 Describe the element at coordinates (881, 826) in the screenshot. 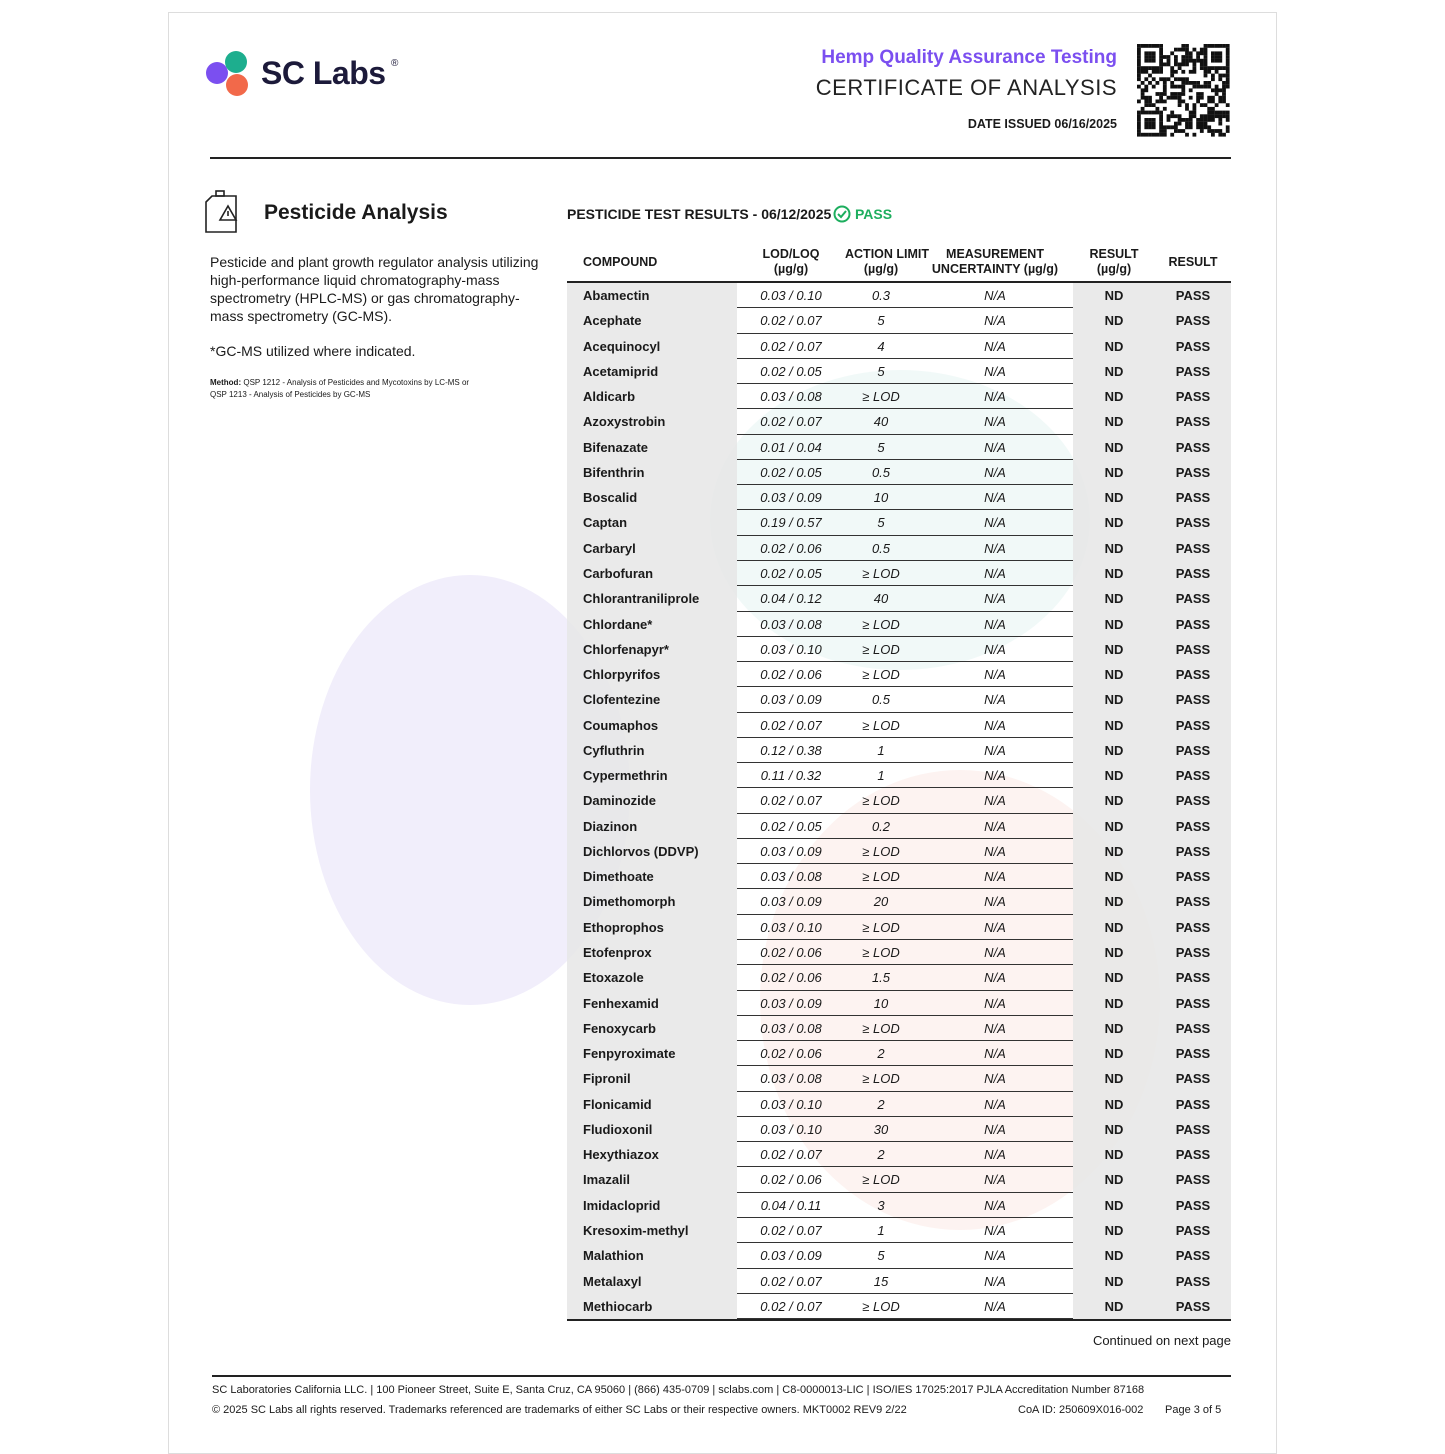

I see `cell-value: 0.2` at that location.